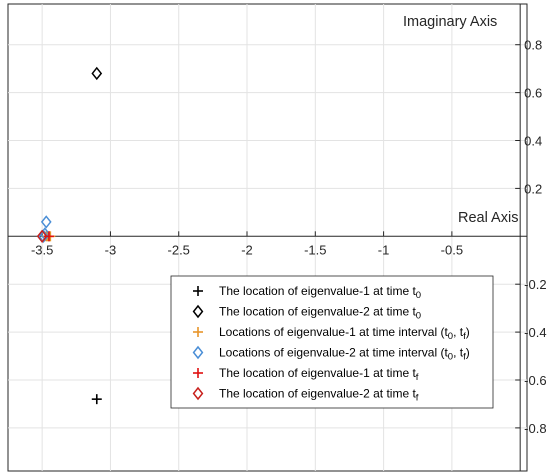 The height and width of the screenshot is (475, 550). Describe the element at coordinates (452, 249) in the screenshot. I see `x-tick-label: -0.5` at that location.